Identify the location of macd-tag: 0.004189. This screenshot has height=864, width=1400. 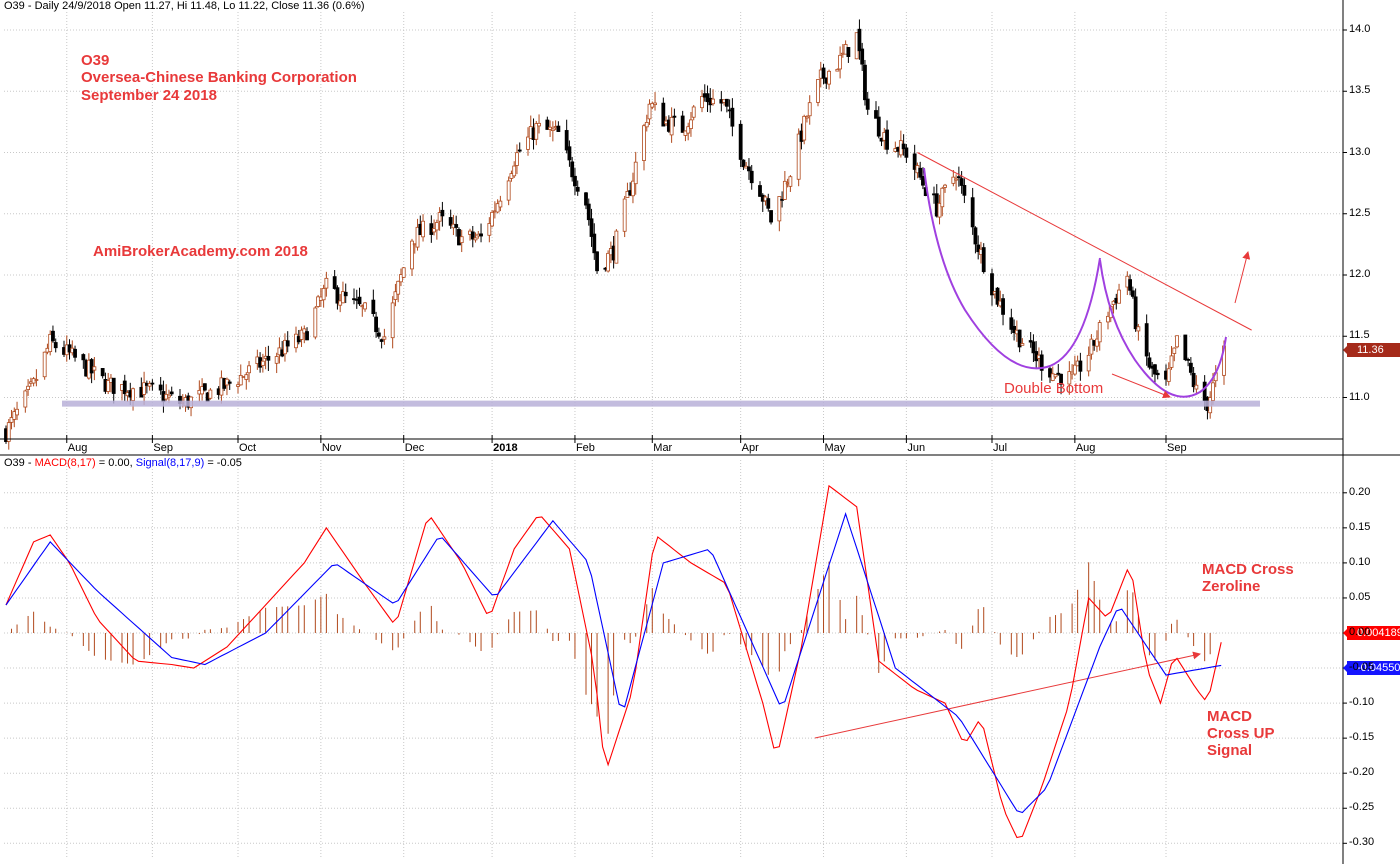
(1373, 633).